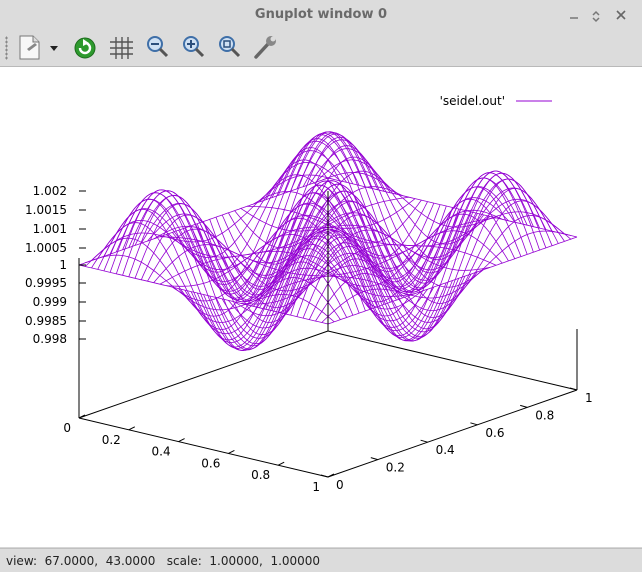  What do you see at coordinates (111, 440) in the screenshot?
I see `x-tick-label: 0.2` at bounding box center [111, 440].